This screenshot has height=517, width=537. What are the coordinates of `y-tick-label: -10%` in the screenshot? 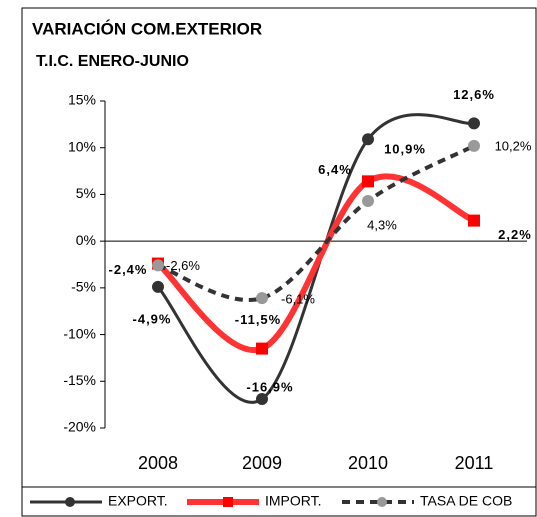 It's located at (79, 333).